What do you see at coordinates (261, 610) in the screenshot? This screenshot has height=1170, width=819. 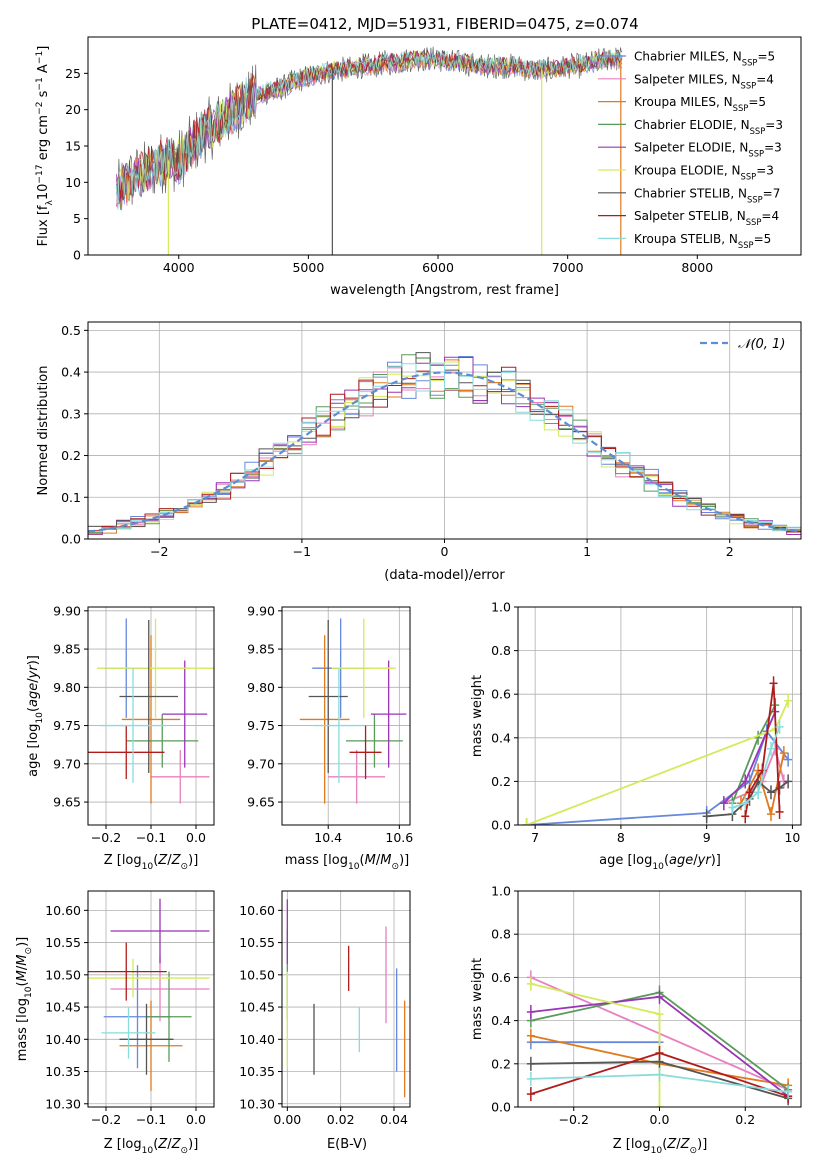 I see `y-tick-label: 9.90` at bounding box center [261, 610].